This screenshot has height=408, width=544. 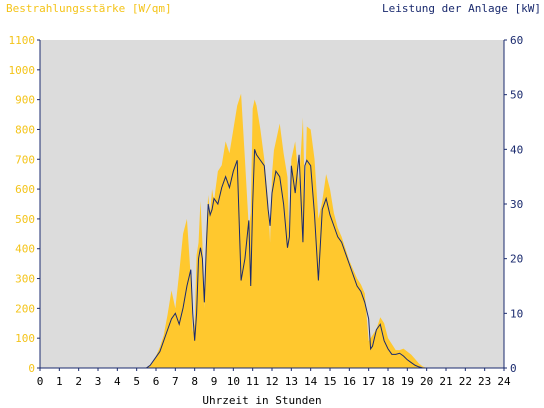 What do you see at coordinates (25, 159) in the screenshot?
I see `left-tick-label: 700` at bounding box center [25, 159].